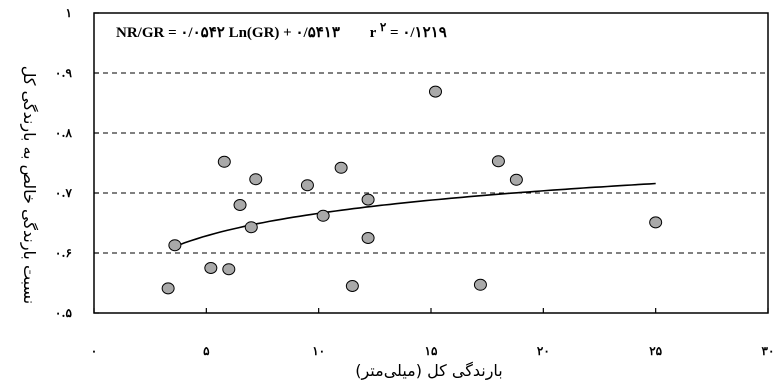  Describe the element at coordinates (64, 193) in the screenshot. I see `y-tick-label: ۰.۷` at that location.